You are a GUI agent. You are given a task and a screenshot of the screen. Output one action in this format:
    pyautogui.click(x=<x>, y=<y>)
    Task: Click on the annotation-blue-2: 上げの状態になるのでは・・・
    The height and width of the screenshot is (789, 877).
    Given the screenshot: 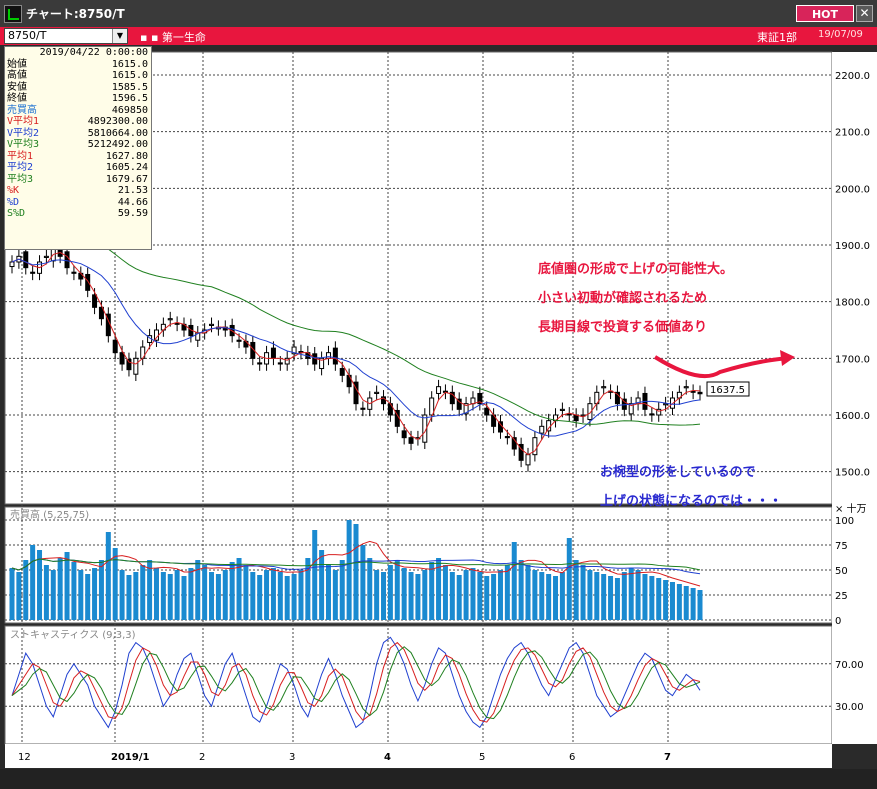 What is the action you would take?
    pyautogui.click(x=691, y=501)
    